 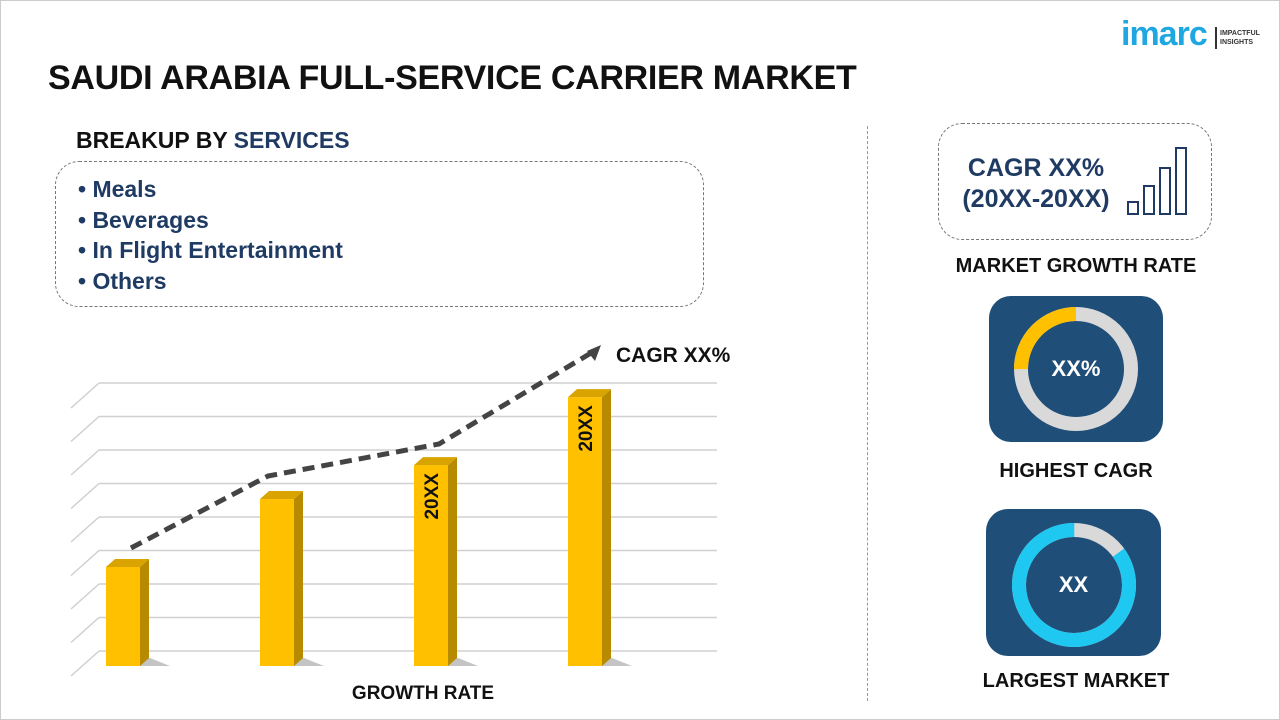 What do you see at coordinates (1157, 181) in the screenshot?
I see `bar-chart-icon` at bounding box center [1157, 181].